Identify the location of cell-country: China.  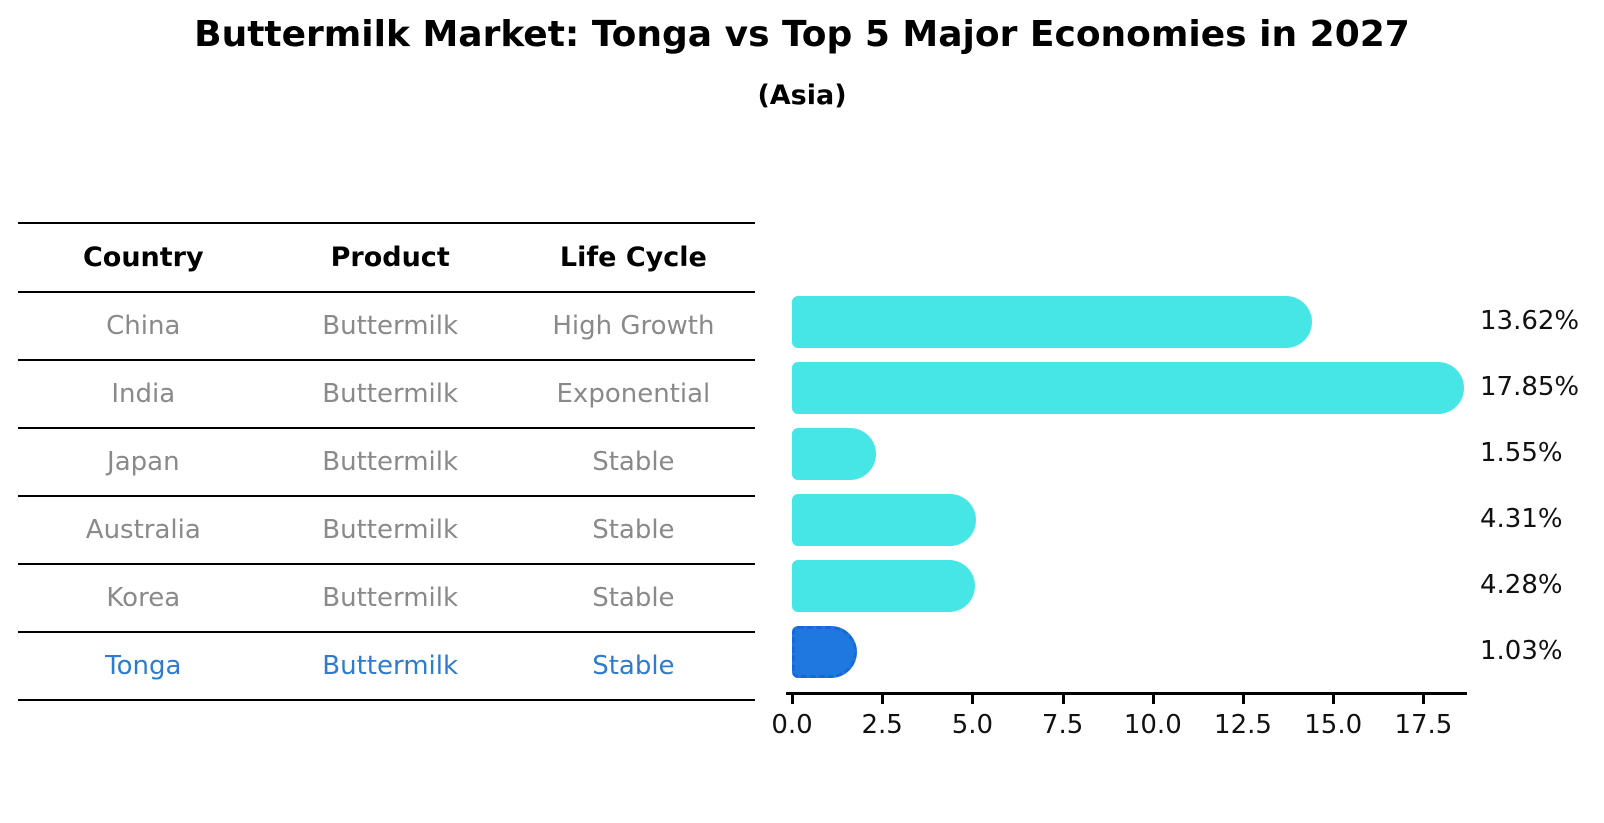
(143, 326).